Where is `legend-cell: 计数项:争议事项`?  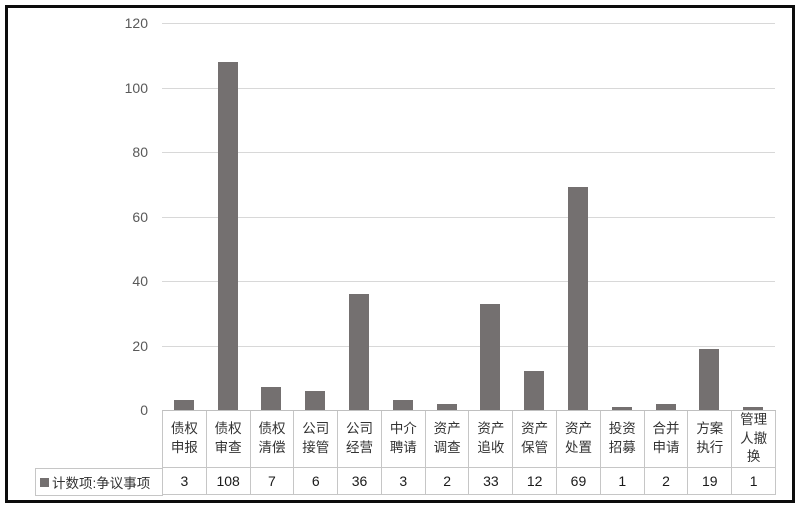
legend-cell: 计数项:争议事项 is located at coordinates (99, 482).